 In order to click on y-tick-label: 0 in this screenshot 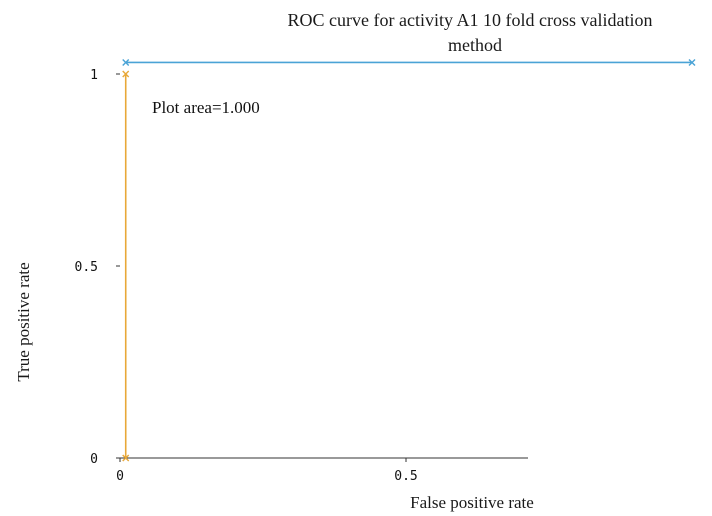, I will do `click(94, 459)`.